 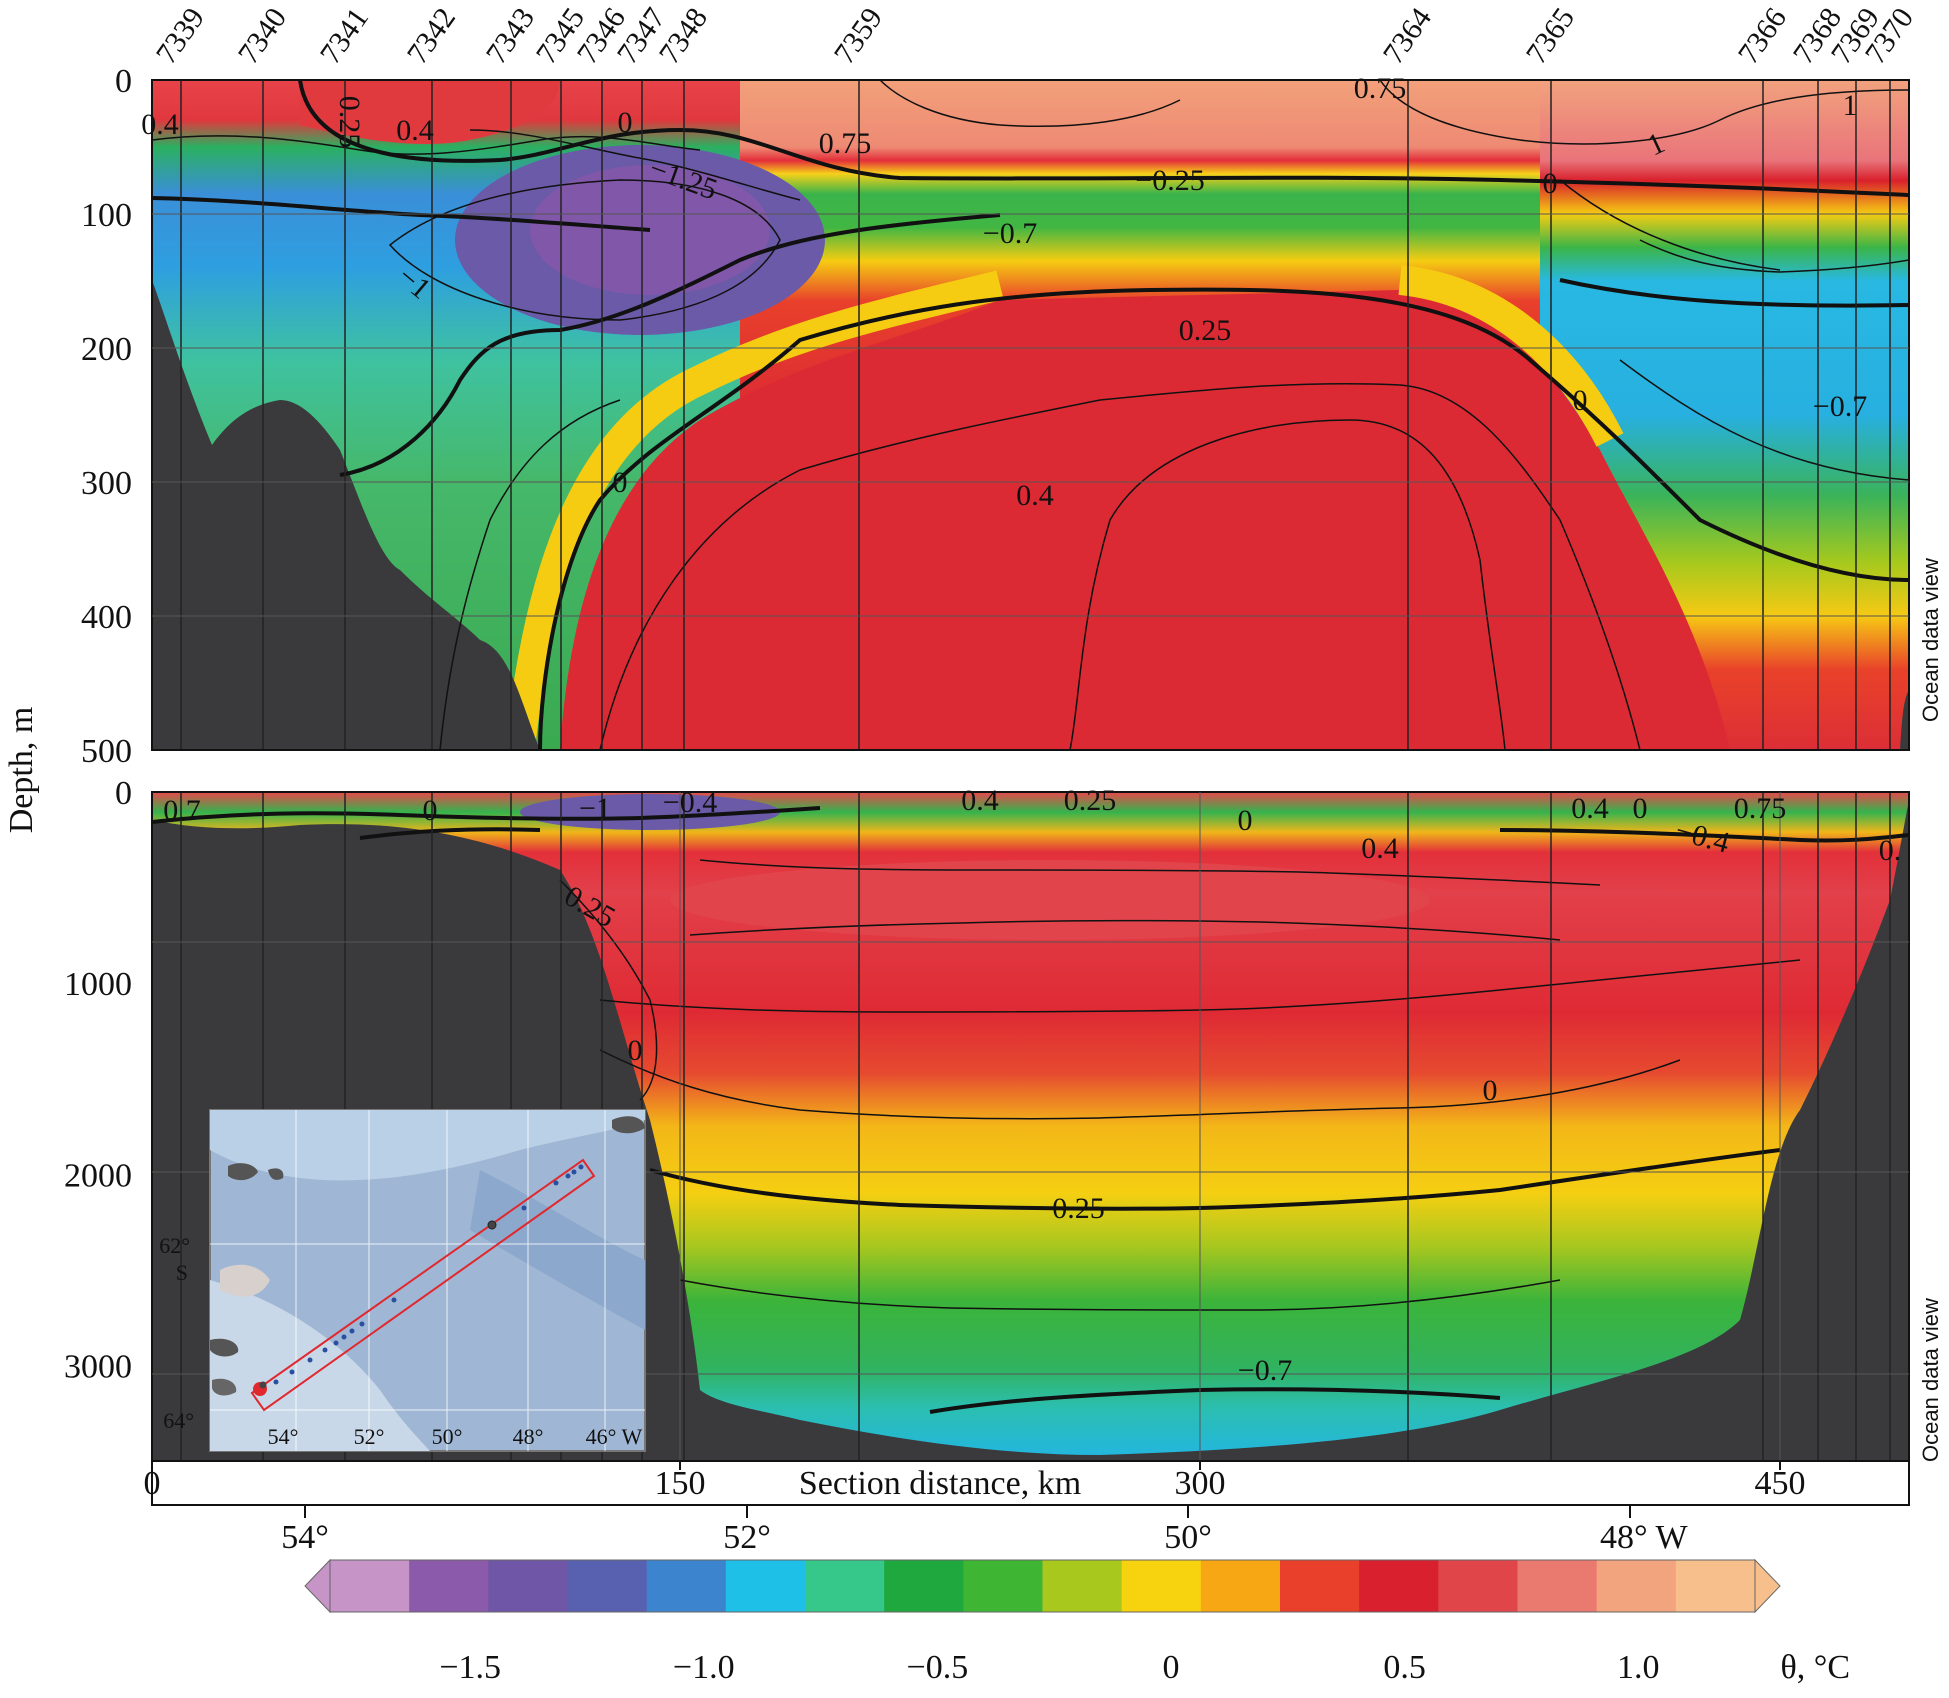 I want to click on station-label-7364: 7364, so click(x=1407, y=36).